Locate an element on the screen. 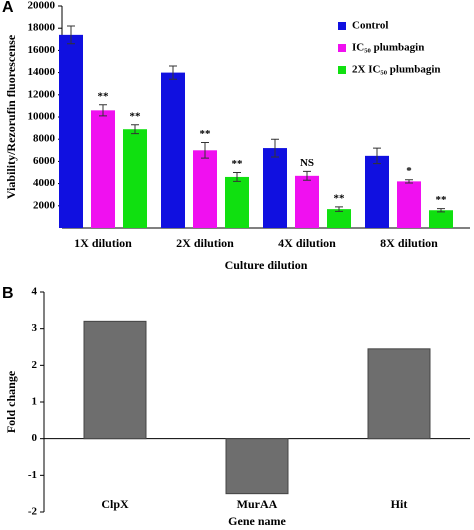 This screenshot has width=474, height=530. y-tick-label: 20000 is located at coordinates (42, 6).